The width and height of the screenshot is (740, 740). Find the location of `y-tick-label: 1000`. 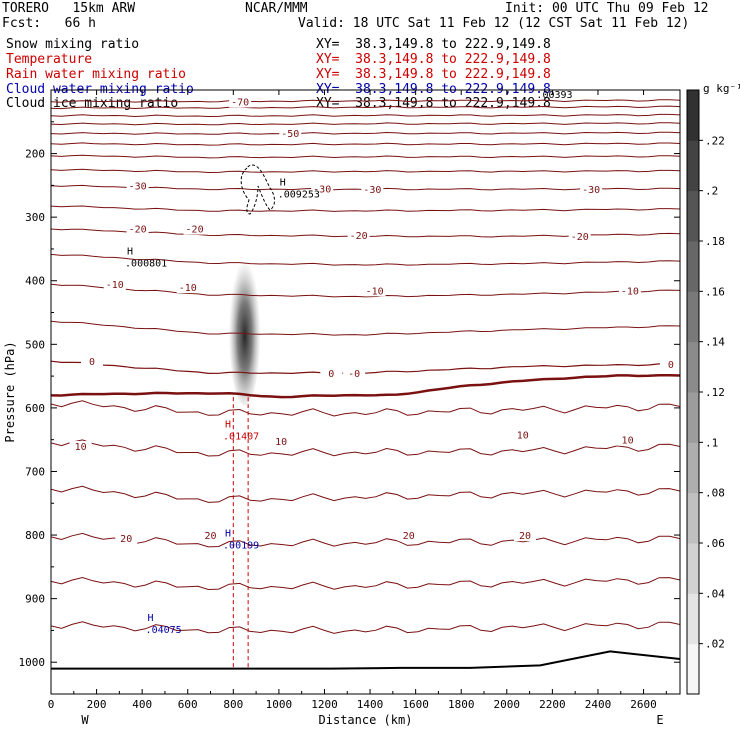

y-tick-label: 1000 is located at coordinates (32, 662).